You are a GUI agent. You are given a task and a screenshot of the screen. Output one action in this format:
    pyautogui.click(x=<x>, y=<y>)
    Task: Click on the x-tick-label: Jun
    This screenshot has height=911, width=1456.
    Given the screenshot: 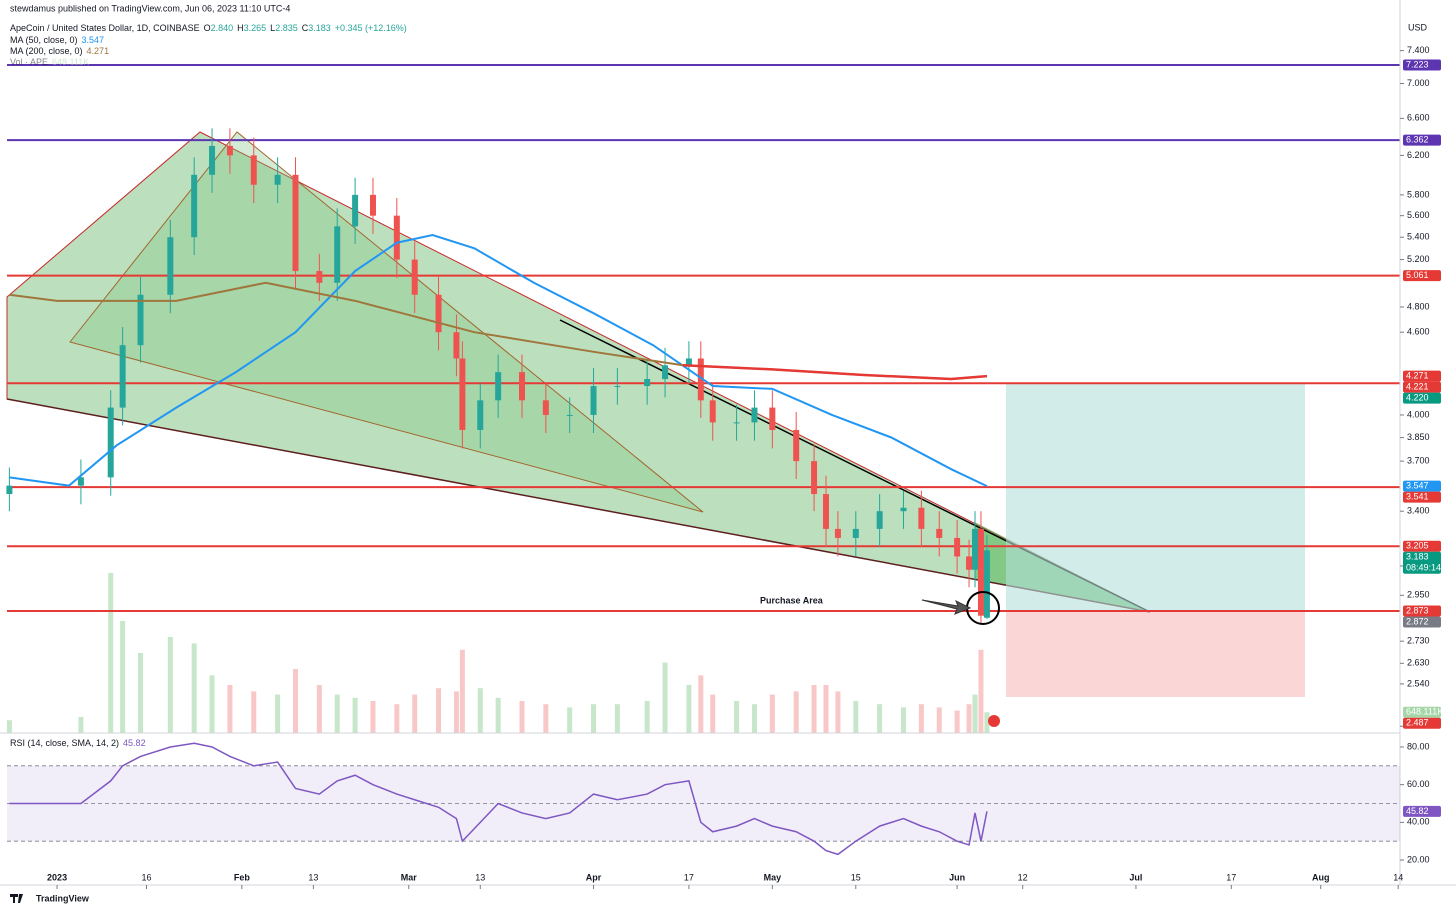 What is the action you would take?
    pyautogui.click(x=957, y=877)
    